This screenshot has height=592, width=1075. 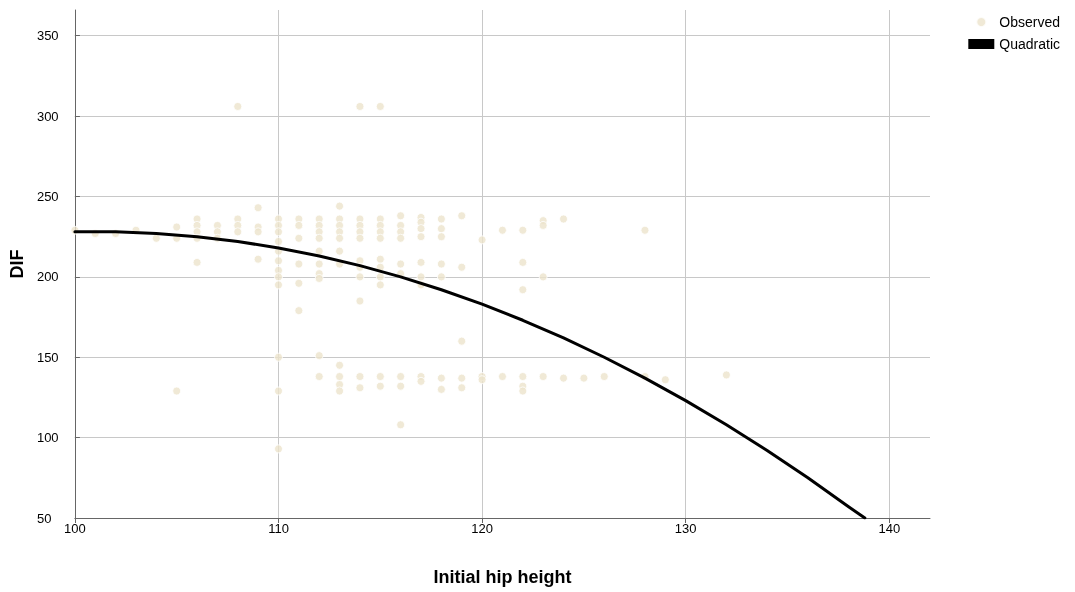 What do you see at coordinates (889, 528) in the screenshot?
I see `x-tick-label: 140` at bounding box center [889, 528].